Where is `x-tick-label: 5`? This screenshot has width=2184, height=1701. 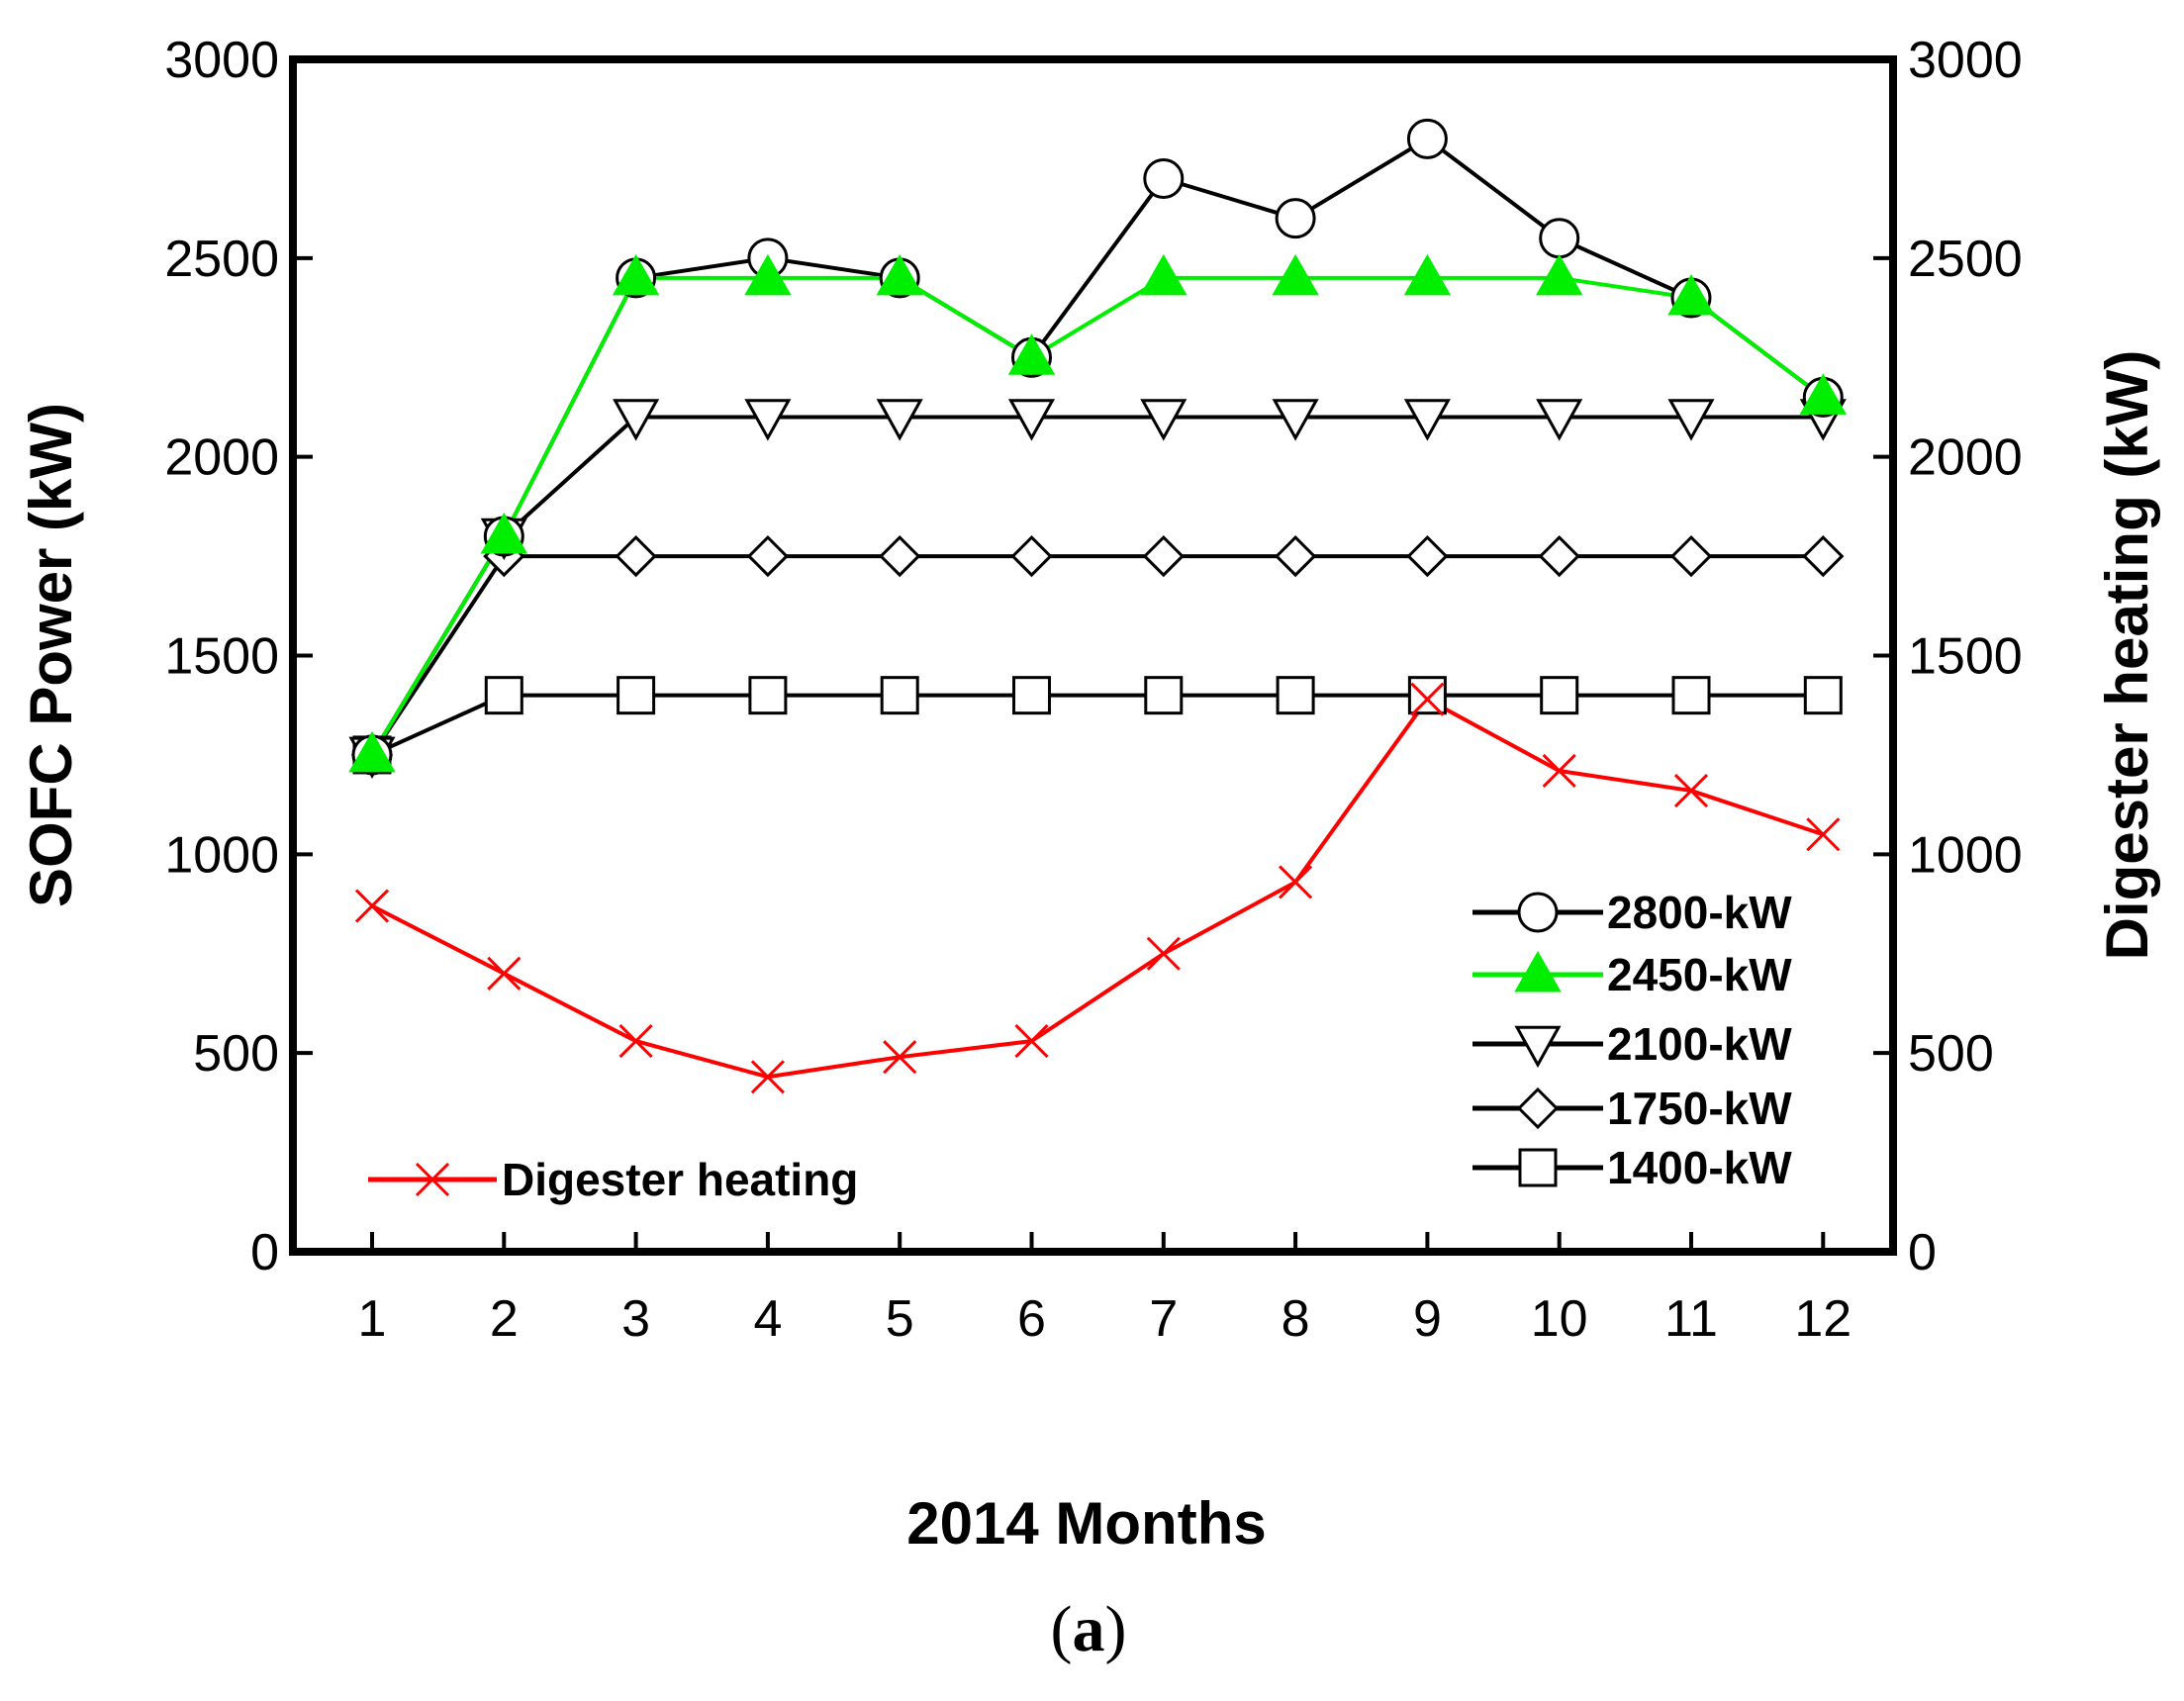
x-tick-label: 5 is located at coordinates (900, 1319).